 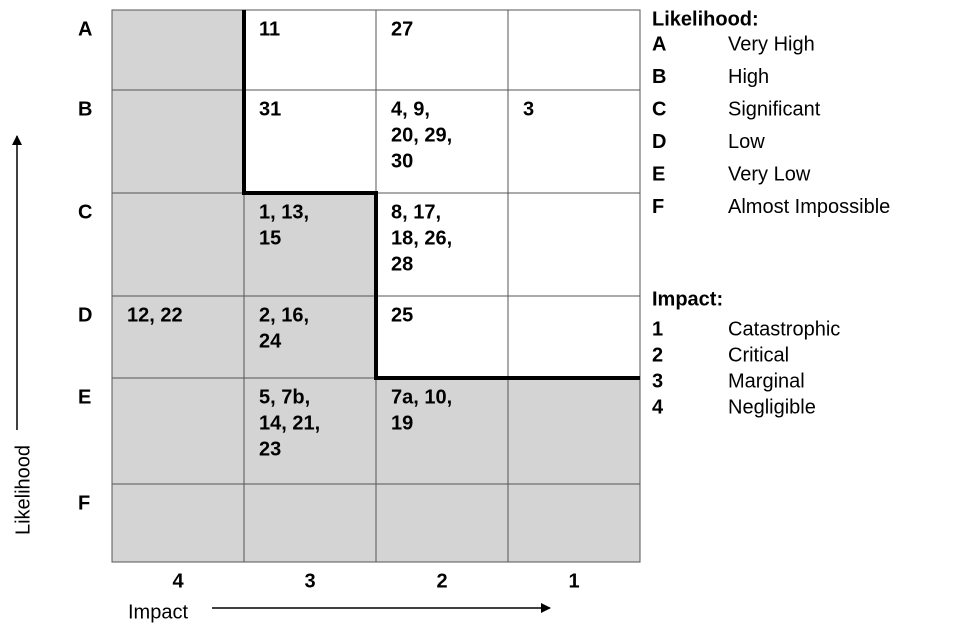 I want to click on column-label: 1, so click(x=573, y=581).